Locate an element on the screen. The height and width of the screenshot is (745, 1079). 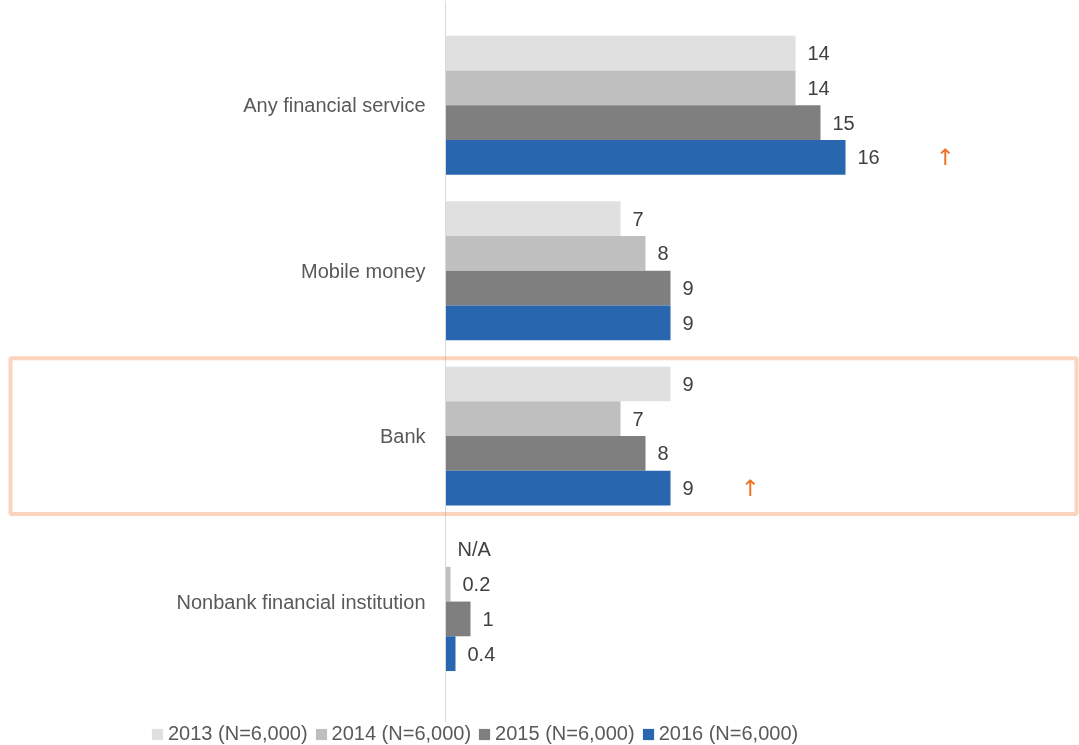
text: N/A is located at coordinates (474, 549).